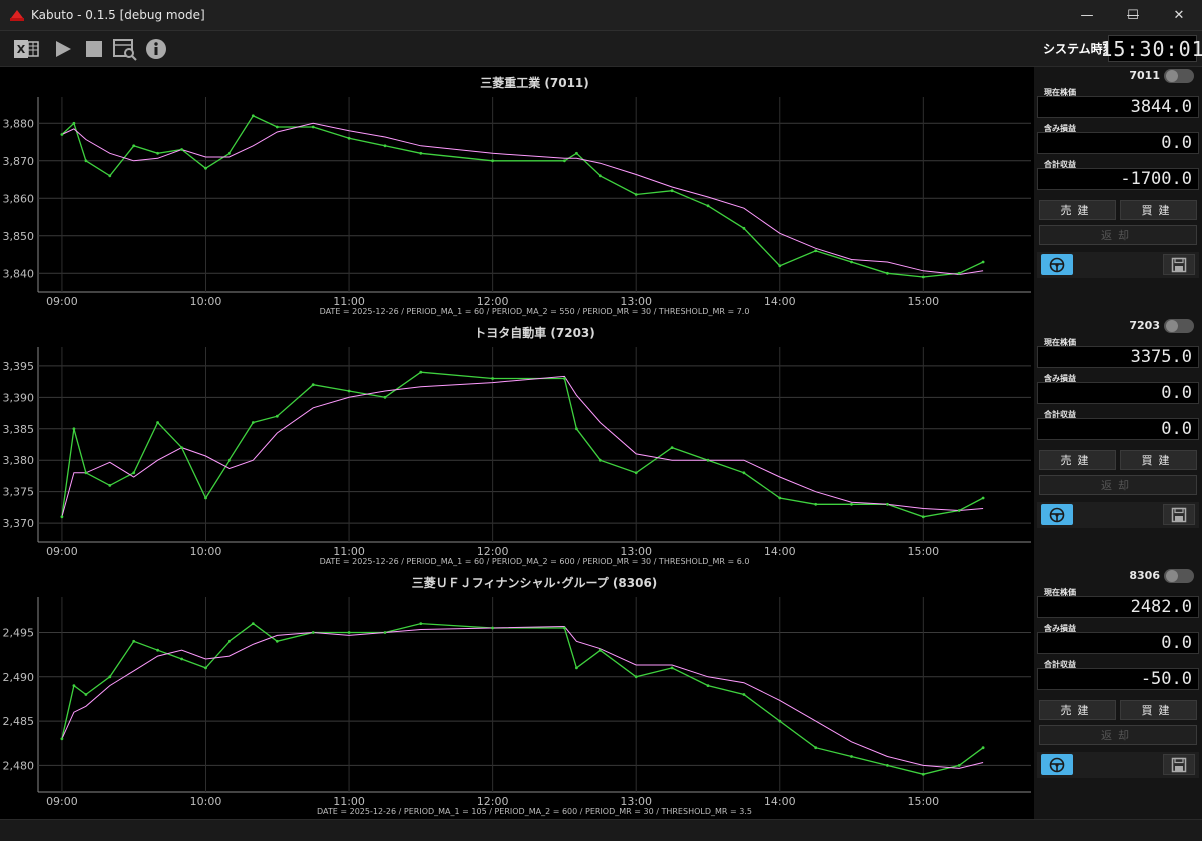 This screenshot has height=841, width=1202. What do you see at coordinates (1179, 15) in the screenshot?
I see `close-window-button: ✕` at bounding box center [1179, 15].